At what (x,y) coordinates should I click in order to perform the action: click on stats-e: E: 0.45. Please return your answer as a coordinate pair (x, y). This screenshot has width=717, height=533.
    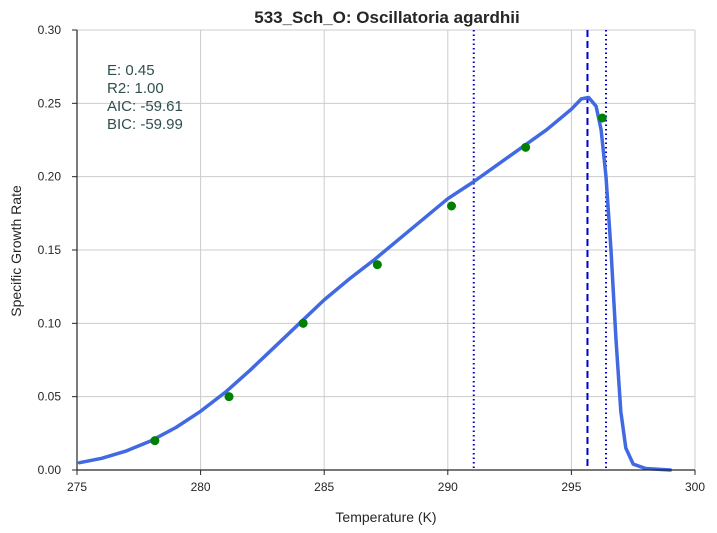
    Looking at the image, I should click on (131, 70).